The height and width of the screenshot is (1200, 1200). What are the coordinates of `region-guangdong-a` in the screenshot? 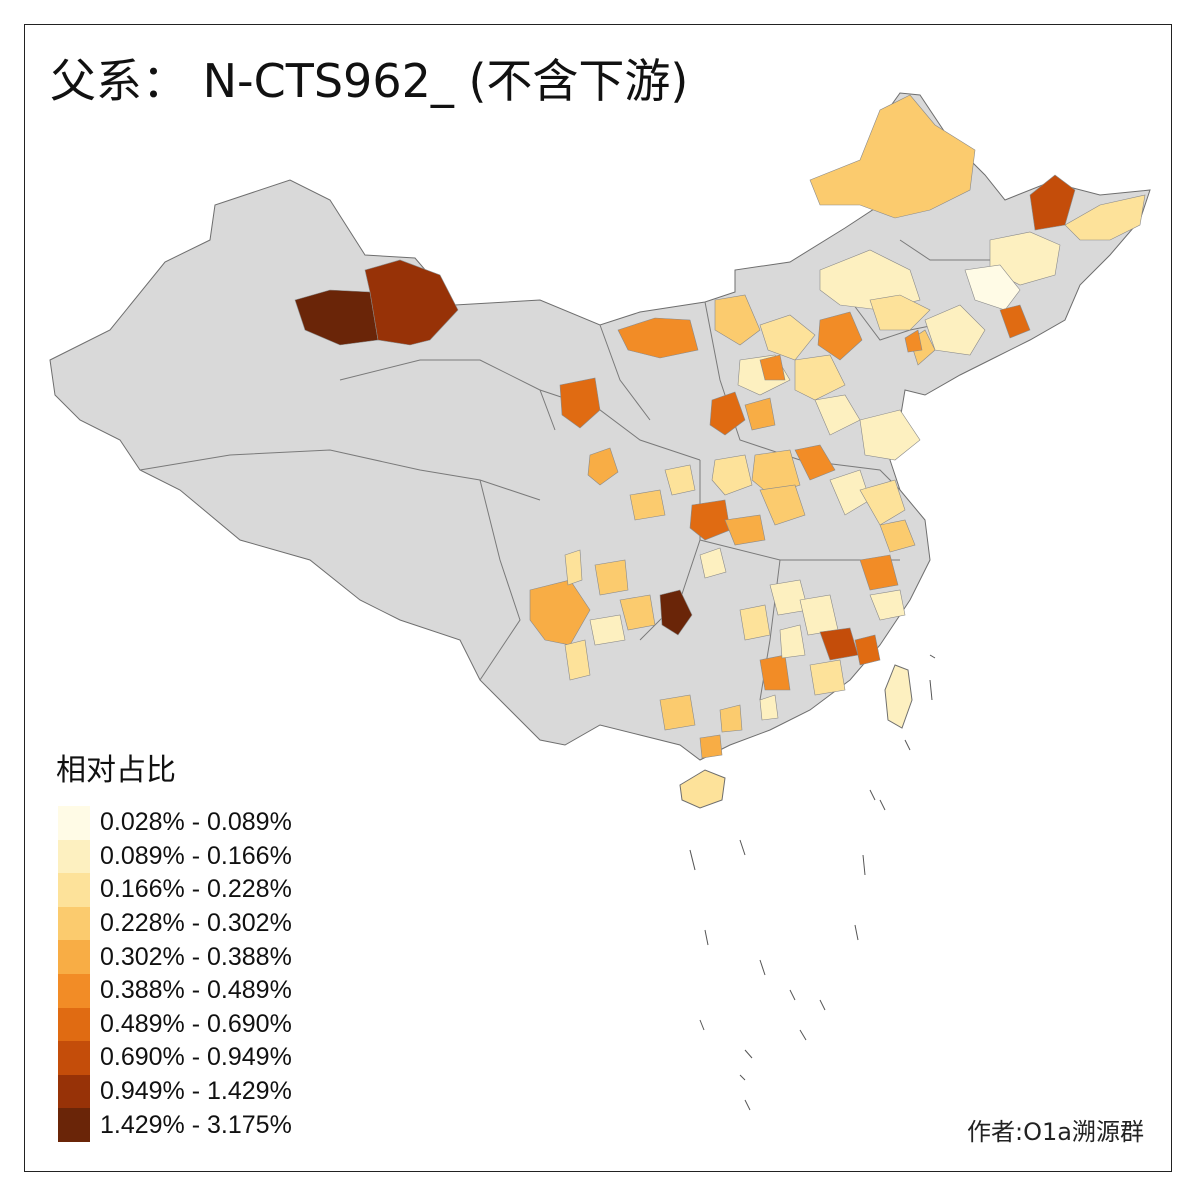 It's located at (827, 677).